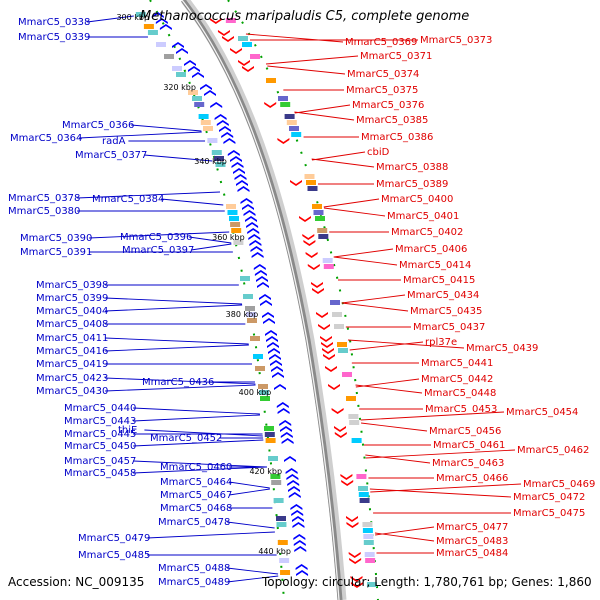  What do you see at coordinates (392, 120) in the screenshot?
I see `right-gene-label: MmarC5_0385` at bounding box center [392, 120].